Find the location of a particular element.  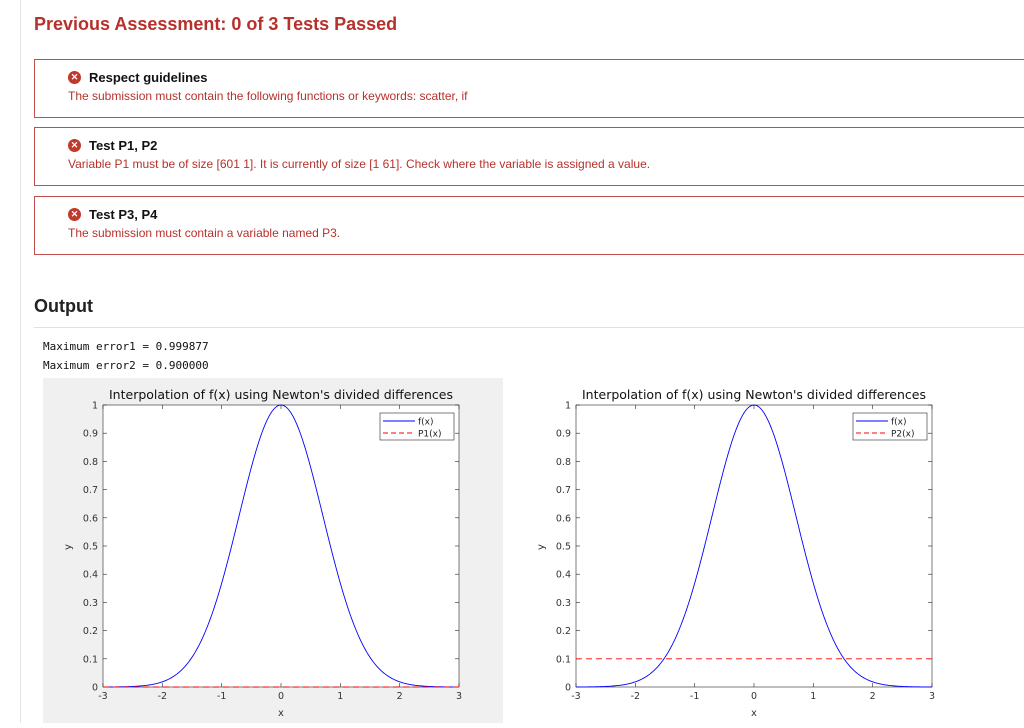

output-line: Maximum error2 = 0.900000 is located at coordinates (126, 365).